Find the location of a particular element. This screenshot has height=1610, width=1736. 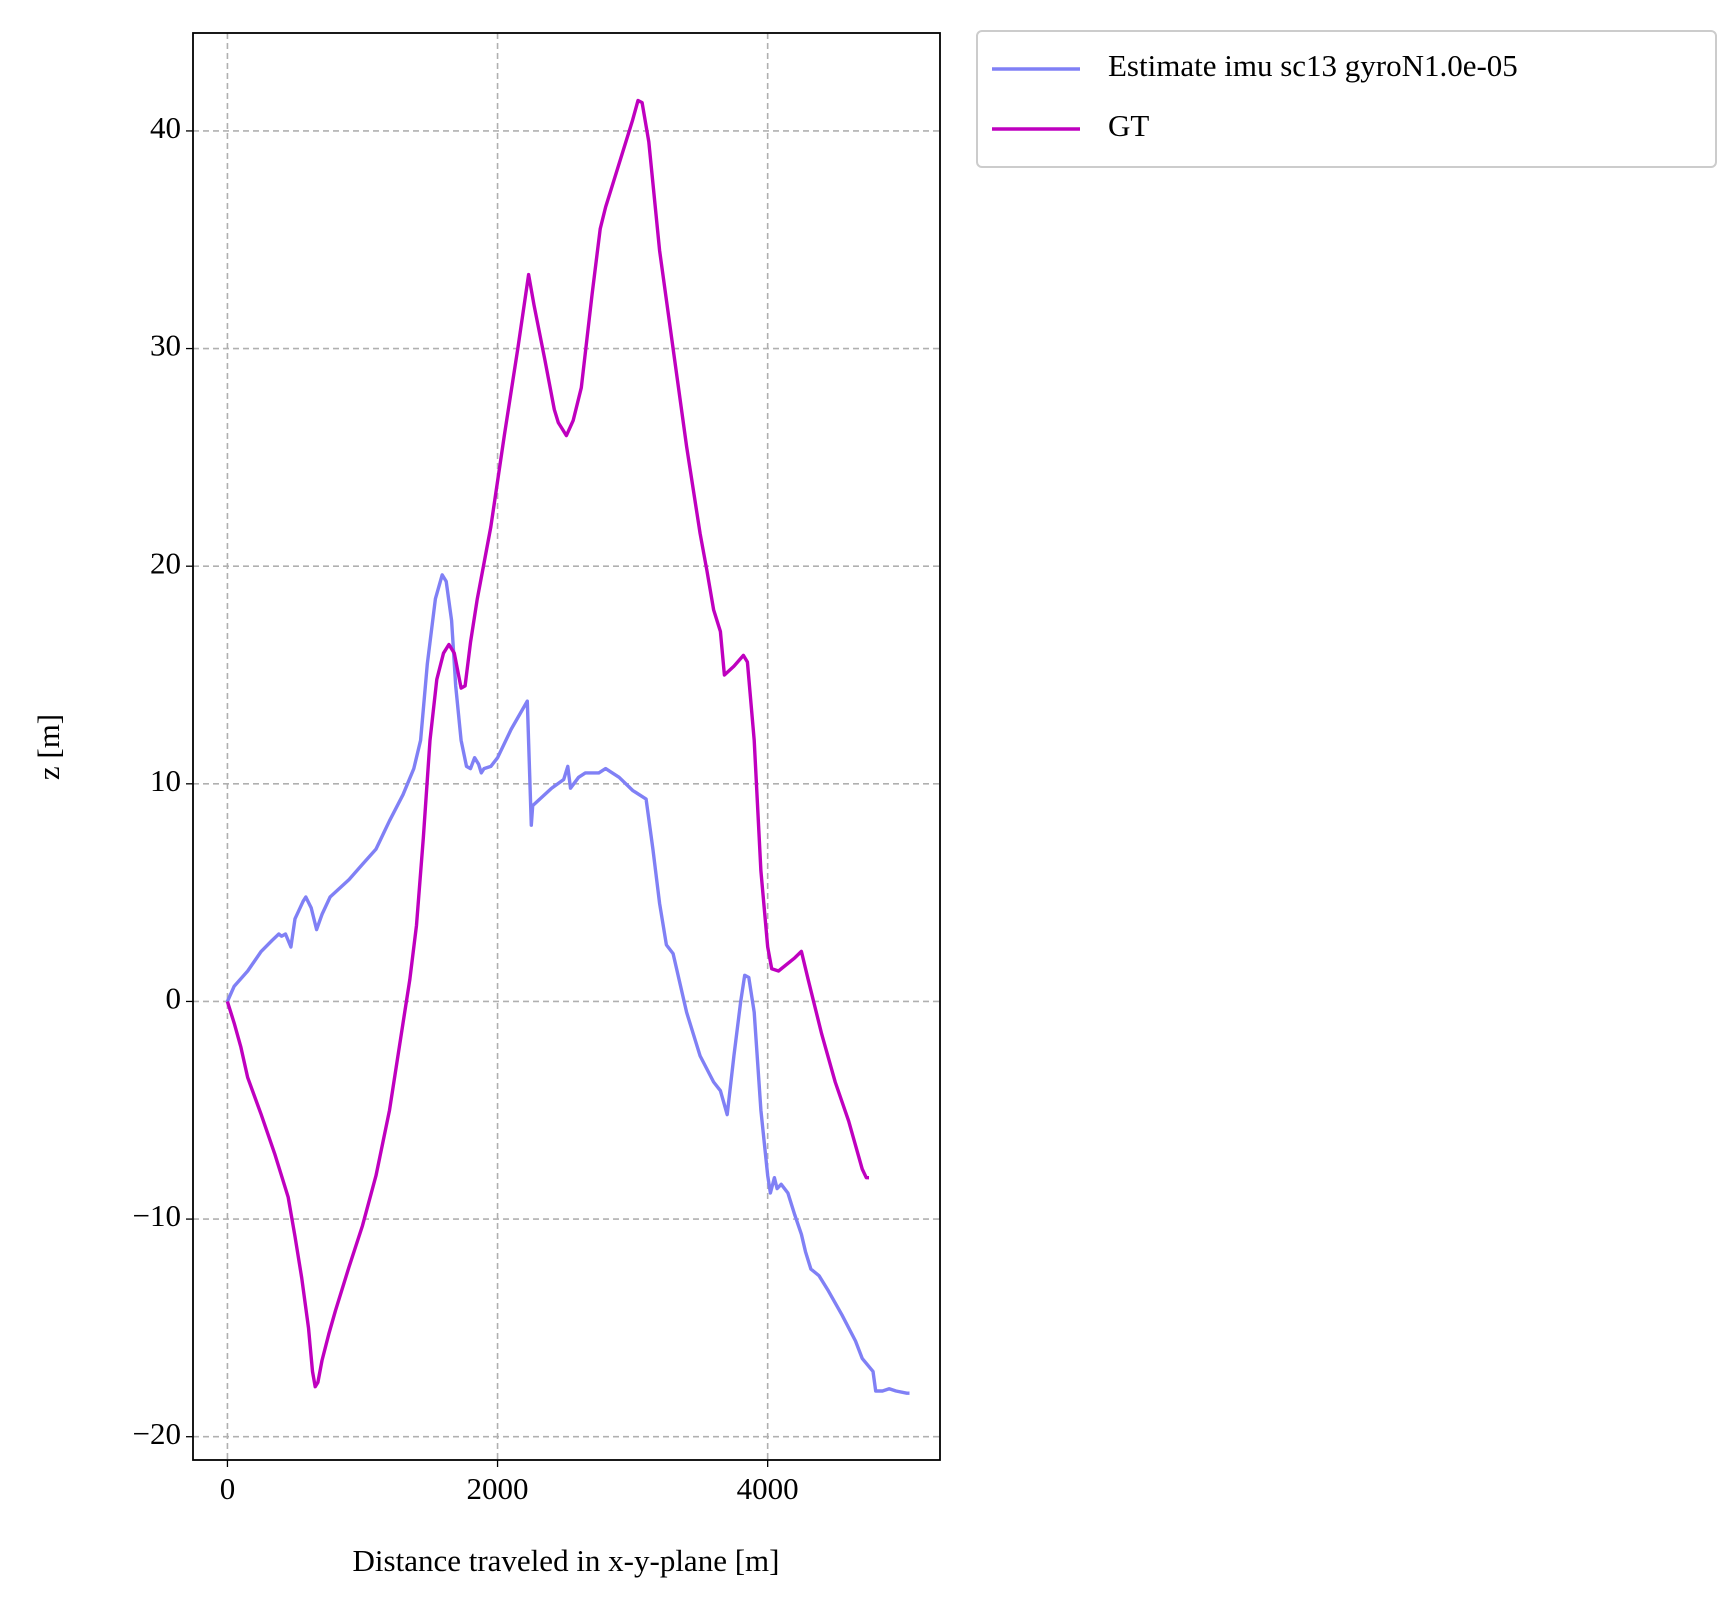

legend-box is located at coordinates (1346, 99).